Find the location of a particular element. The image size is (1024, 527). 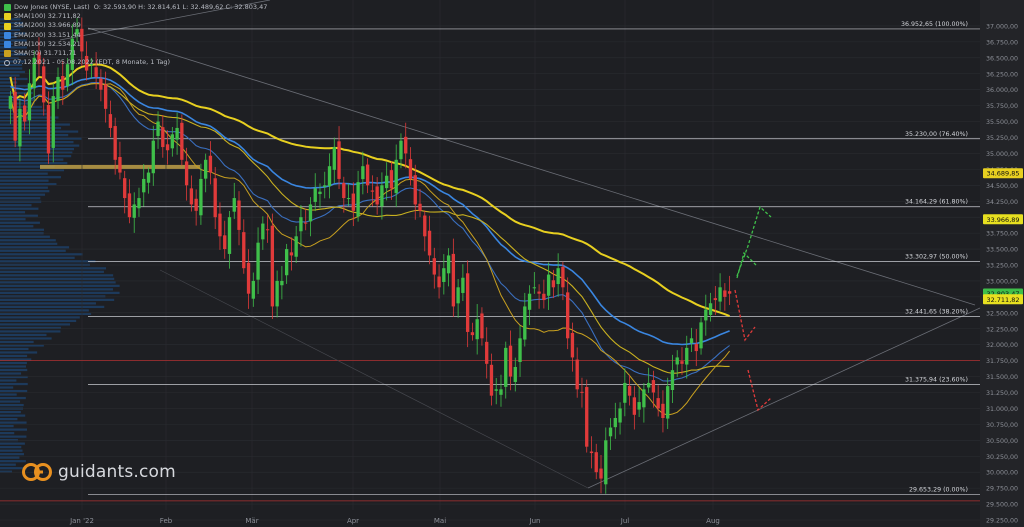

price-badge-label: 32.803,47 is located at coordinates (1002, 294).